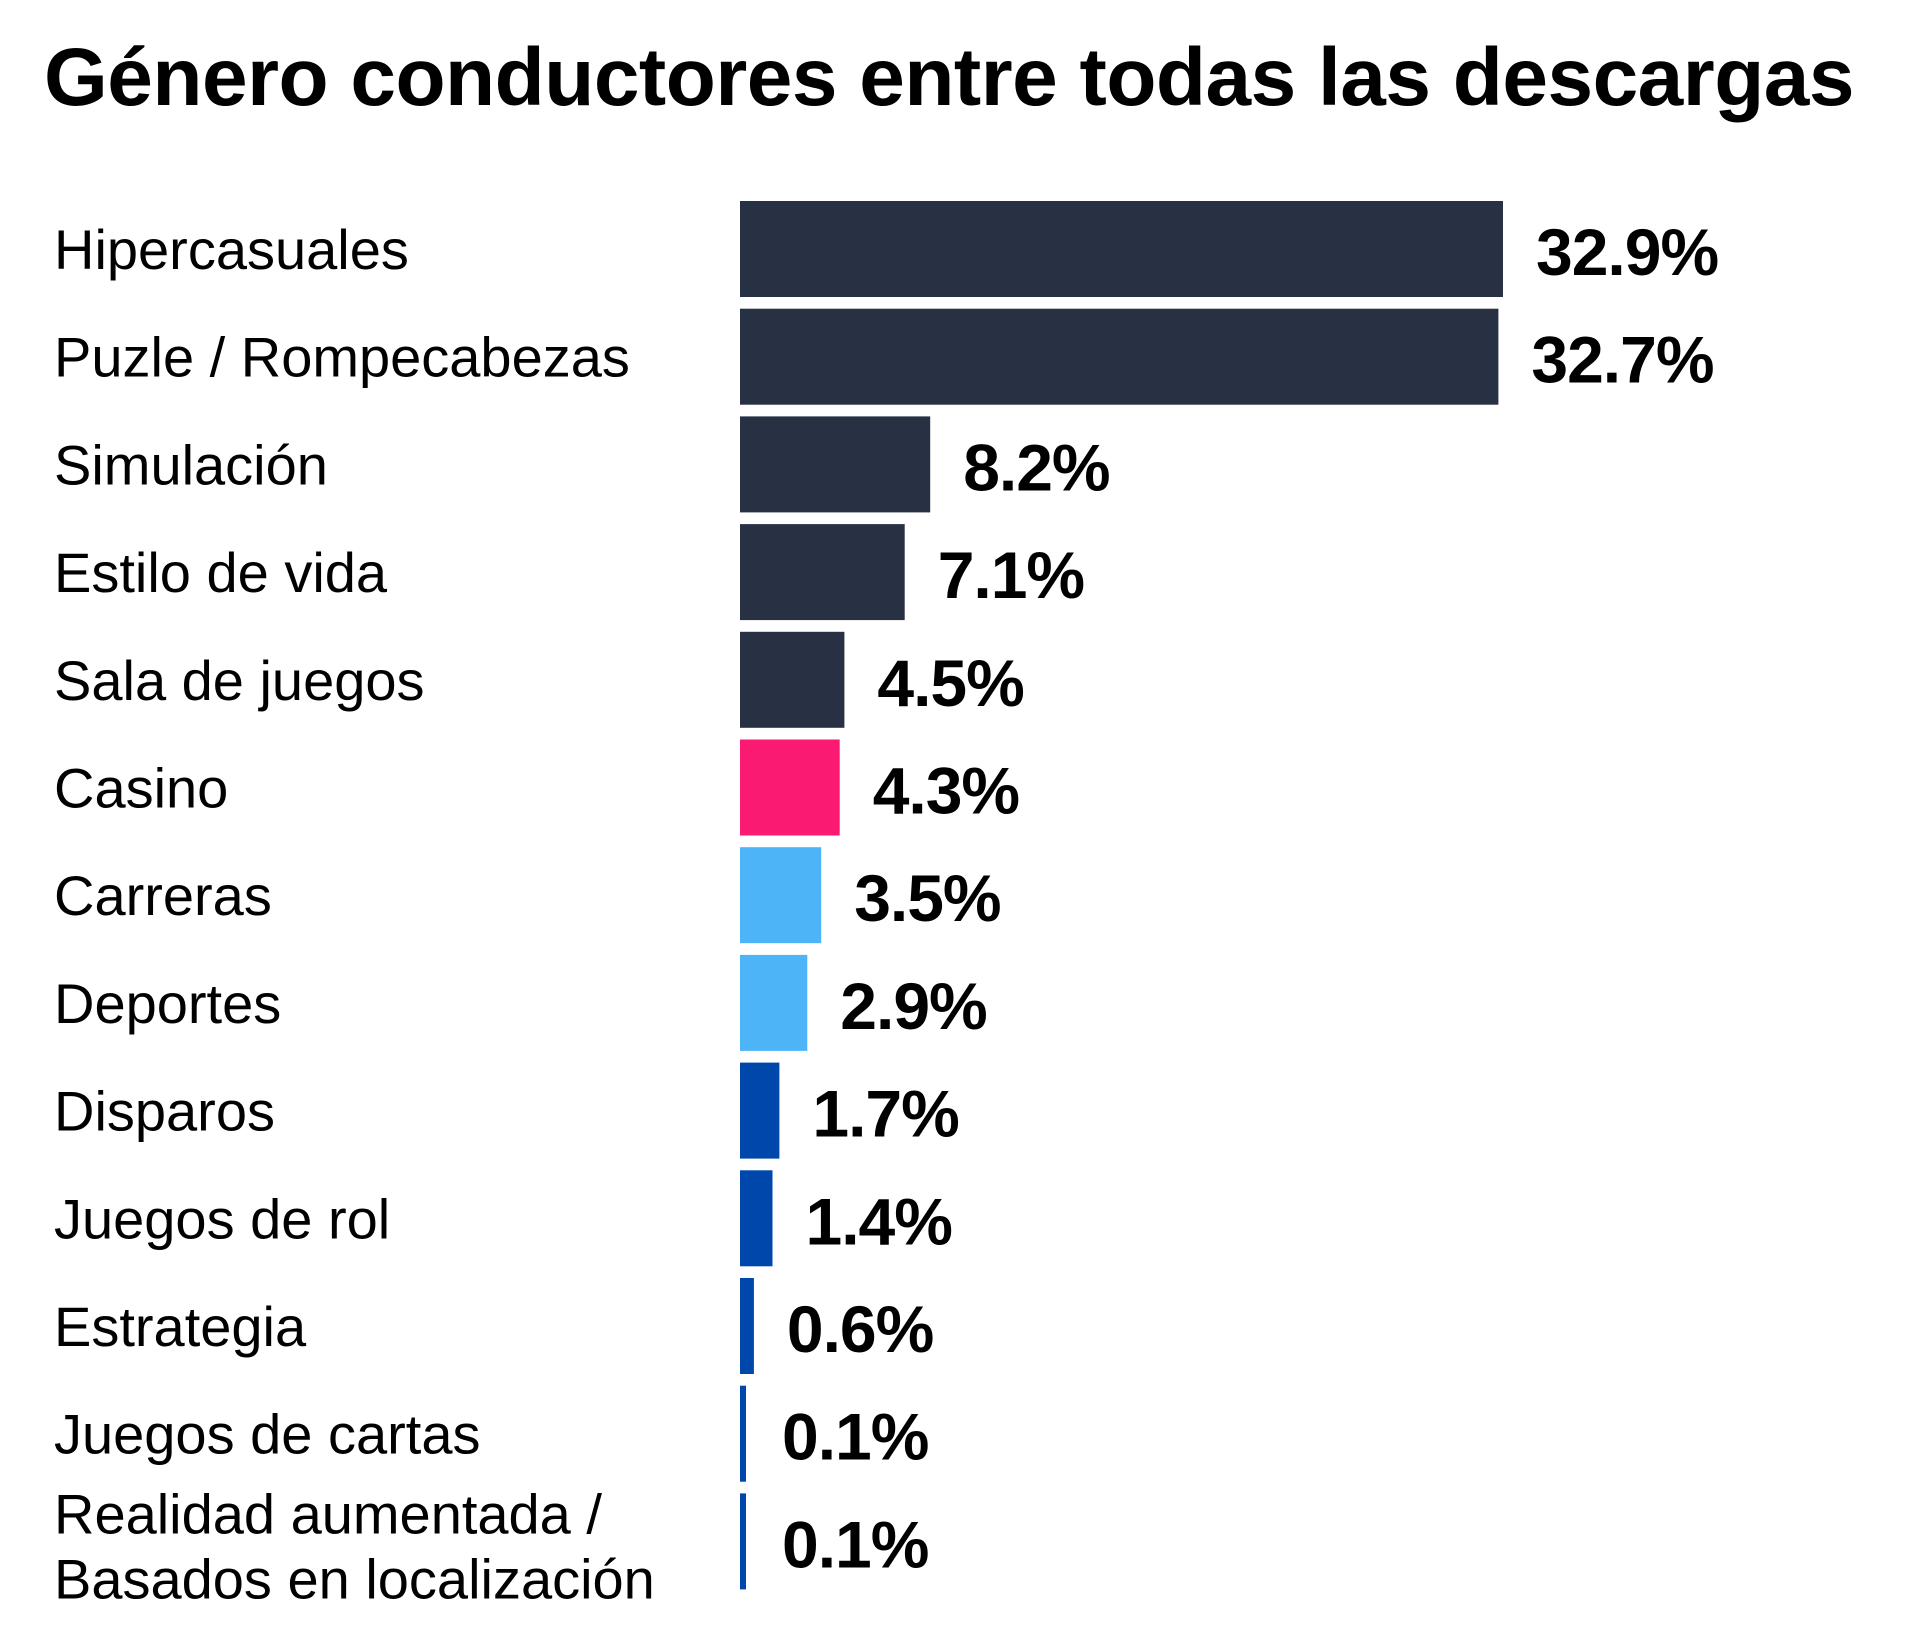 This screenshot has height=1647, width=1917. I want to click on value-label: 2.9%, so click(913, 1006).